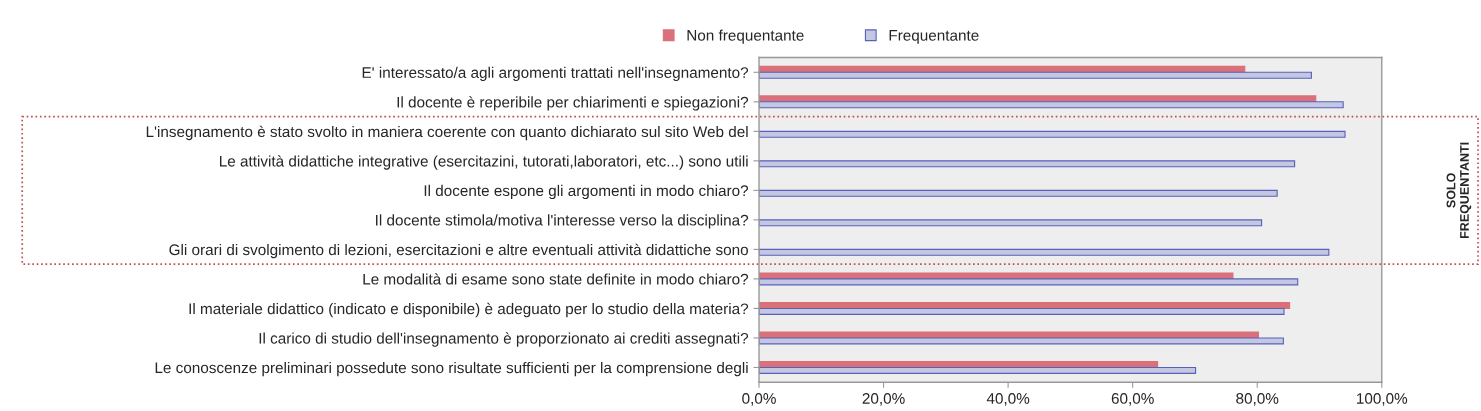 This screenshot has width=1481, height=411. I want to click on y-tick-label: Le conoscenze preliminari possedute sono risultate sufficienti per la comprensione degli, so click(451, 369).